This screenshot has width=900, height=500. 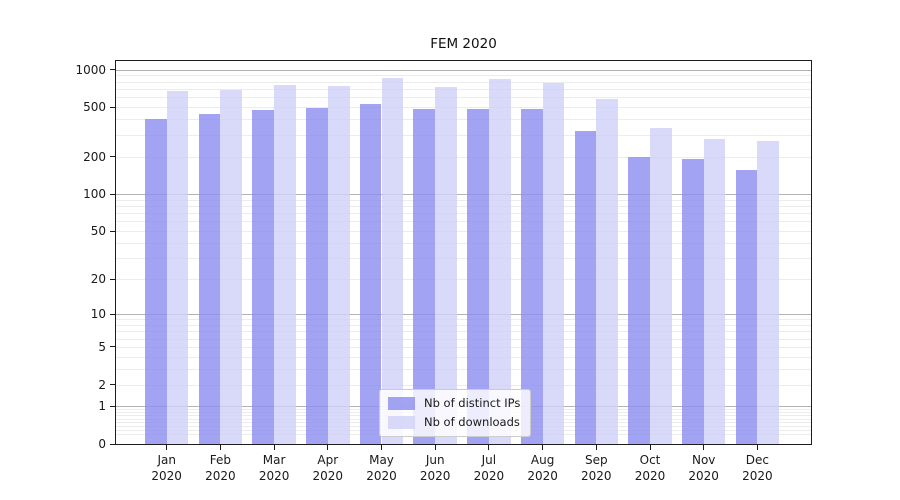 I want to click on x-tick-label: Jan 2020, so click(x=167, y=468).